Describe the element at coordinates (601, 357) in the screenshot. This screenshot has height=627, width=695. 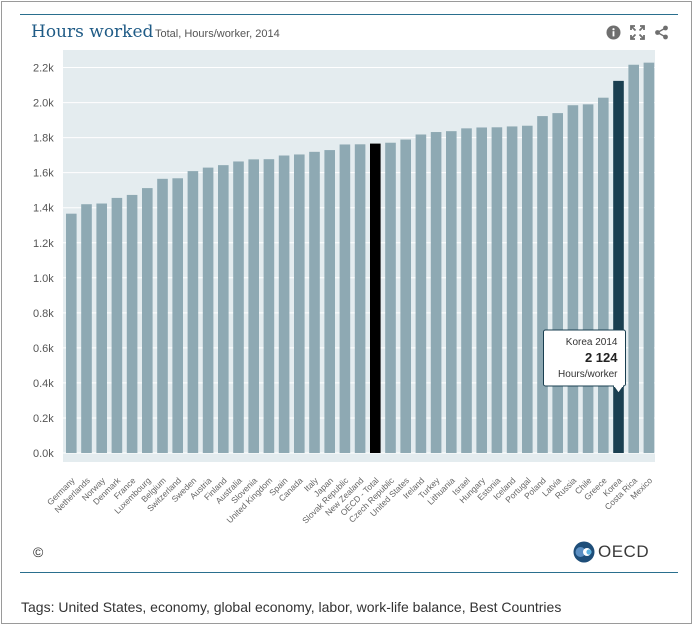
I see `tooltip-value: 2 124` at that location.